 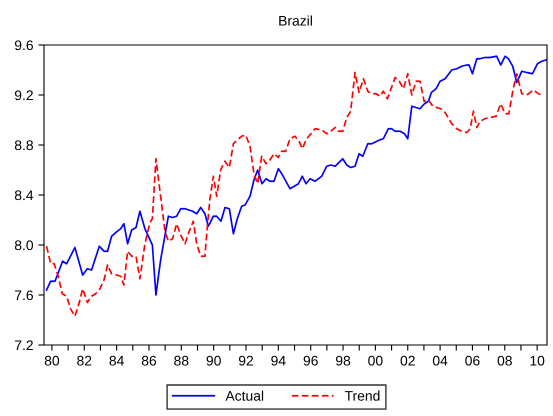 I want to click on y-tick-label: 9.2, so click(x=23, y=95).